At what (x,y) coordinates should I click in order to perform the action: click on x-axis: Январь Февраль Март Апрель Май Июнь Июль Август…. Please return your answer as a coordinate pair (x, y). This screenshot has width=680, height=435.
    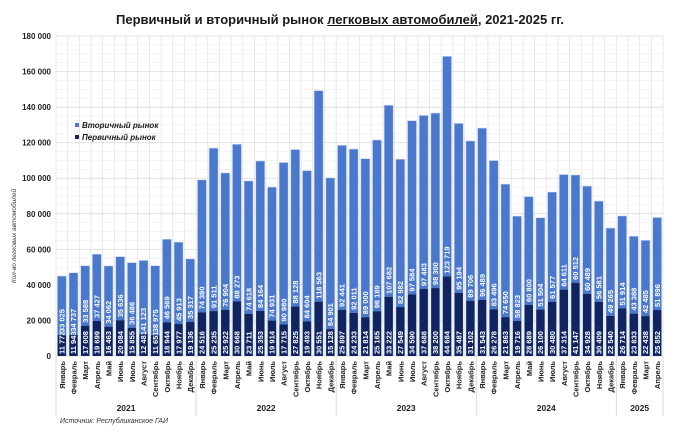
    Looking at the image, I should click on (359, 386).